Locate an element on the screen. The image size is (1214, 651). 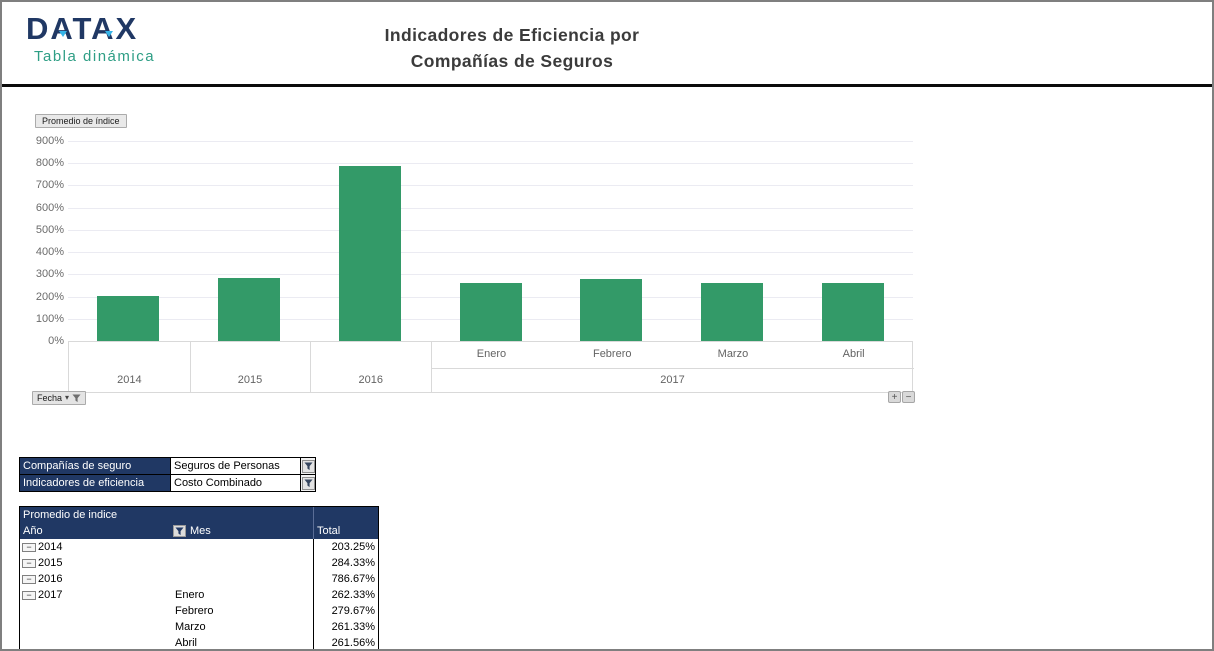
y-axis-tick-label: 0% is located at coordinates (56, 341).